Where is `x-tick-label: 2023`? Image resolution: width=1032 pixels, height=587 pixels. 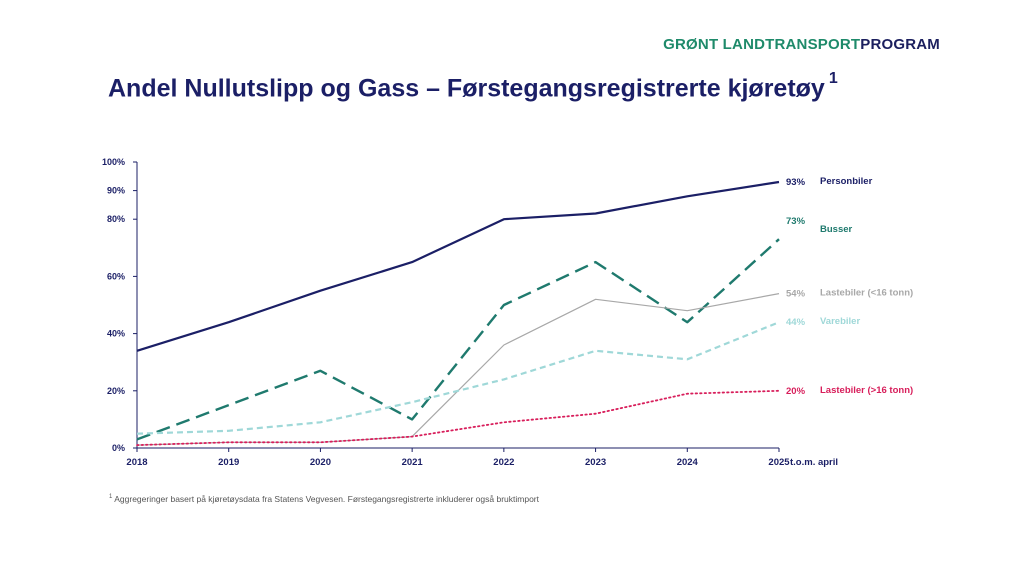
x-tick-label: 2023 is located at coordinates (595, 462).